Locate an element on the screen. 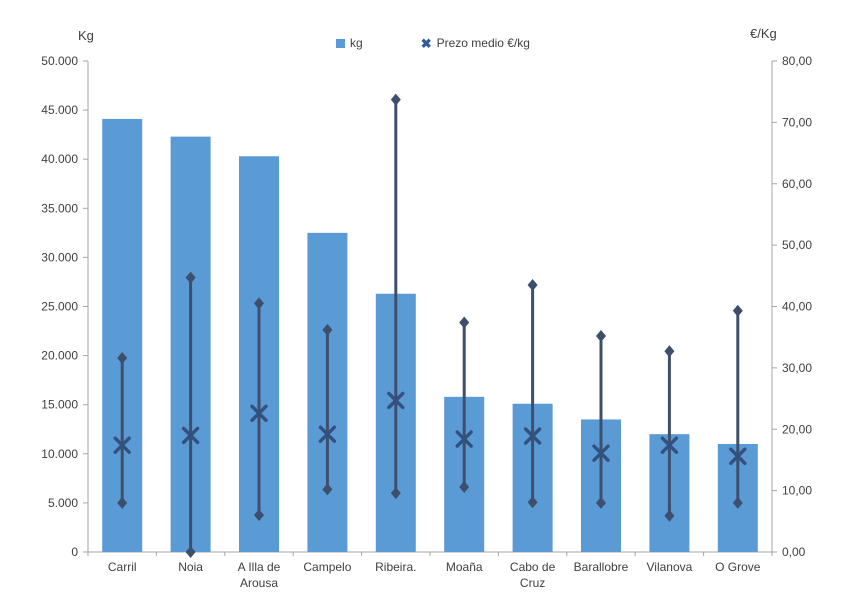 The height and width of the screenshot is (608, 848). left-axis-title: Kg is located at coordinates (86, 35).